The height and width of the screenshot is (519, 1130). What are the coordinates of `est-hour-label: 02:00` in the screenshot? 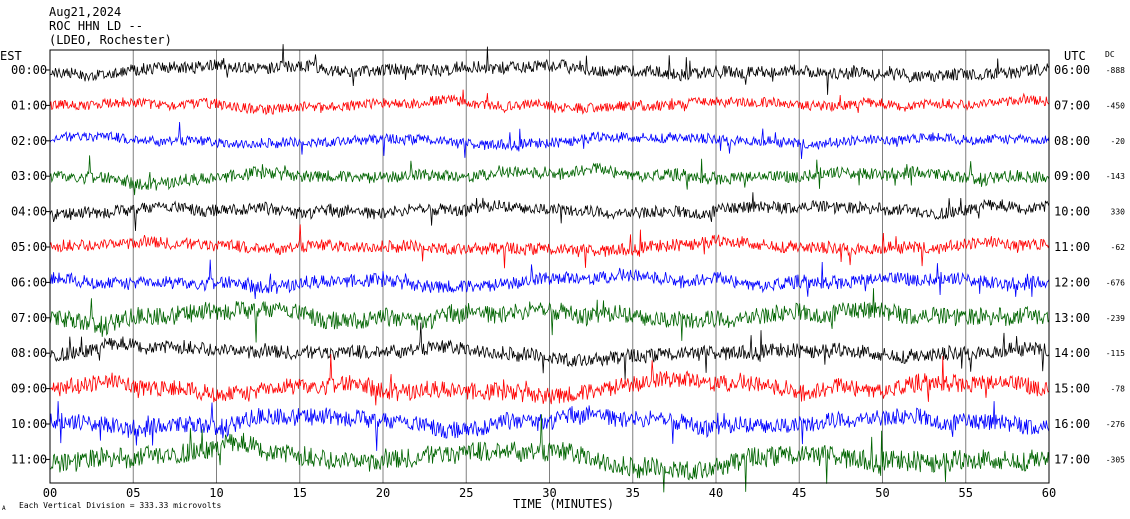 It's located at (29, 141).